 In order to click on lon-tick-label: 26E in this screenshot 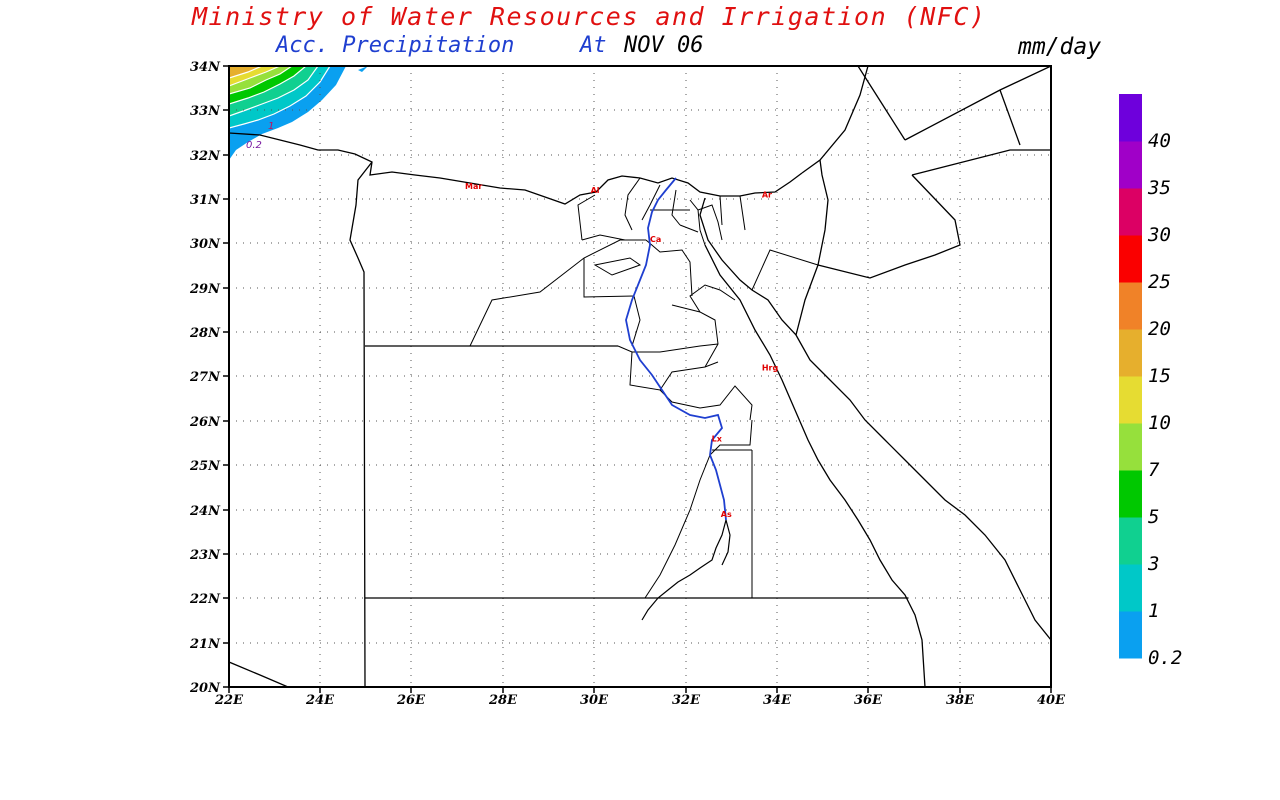, I will do `click(411, 700)`.